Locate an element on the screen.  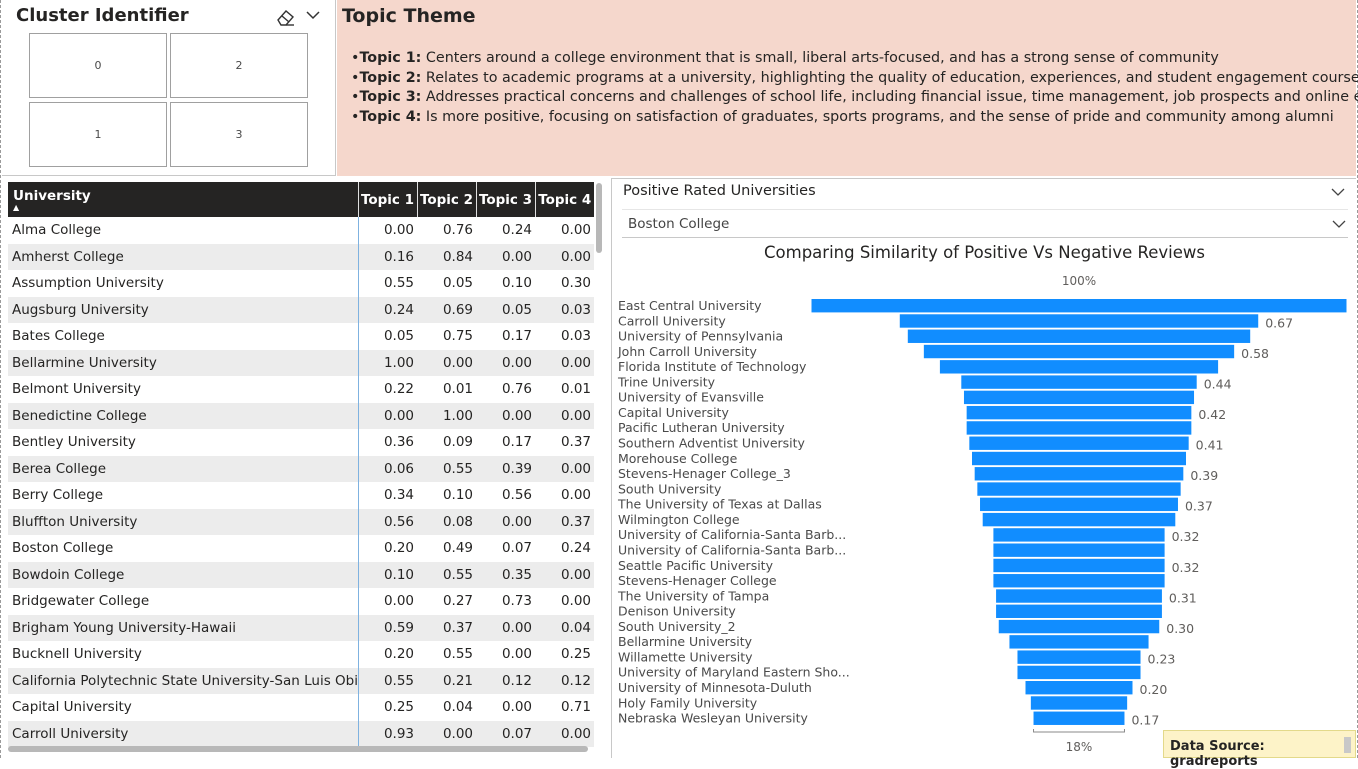
column-header-topic-4: Topic 4 is located at coordinates (564, 199).